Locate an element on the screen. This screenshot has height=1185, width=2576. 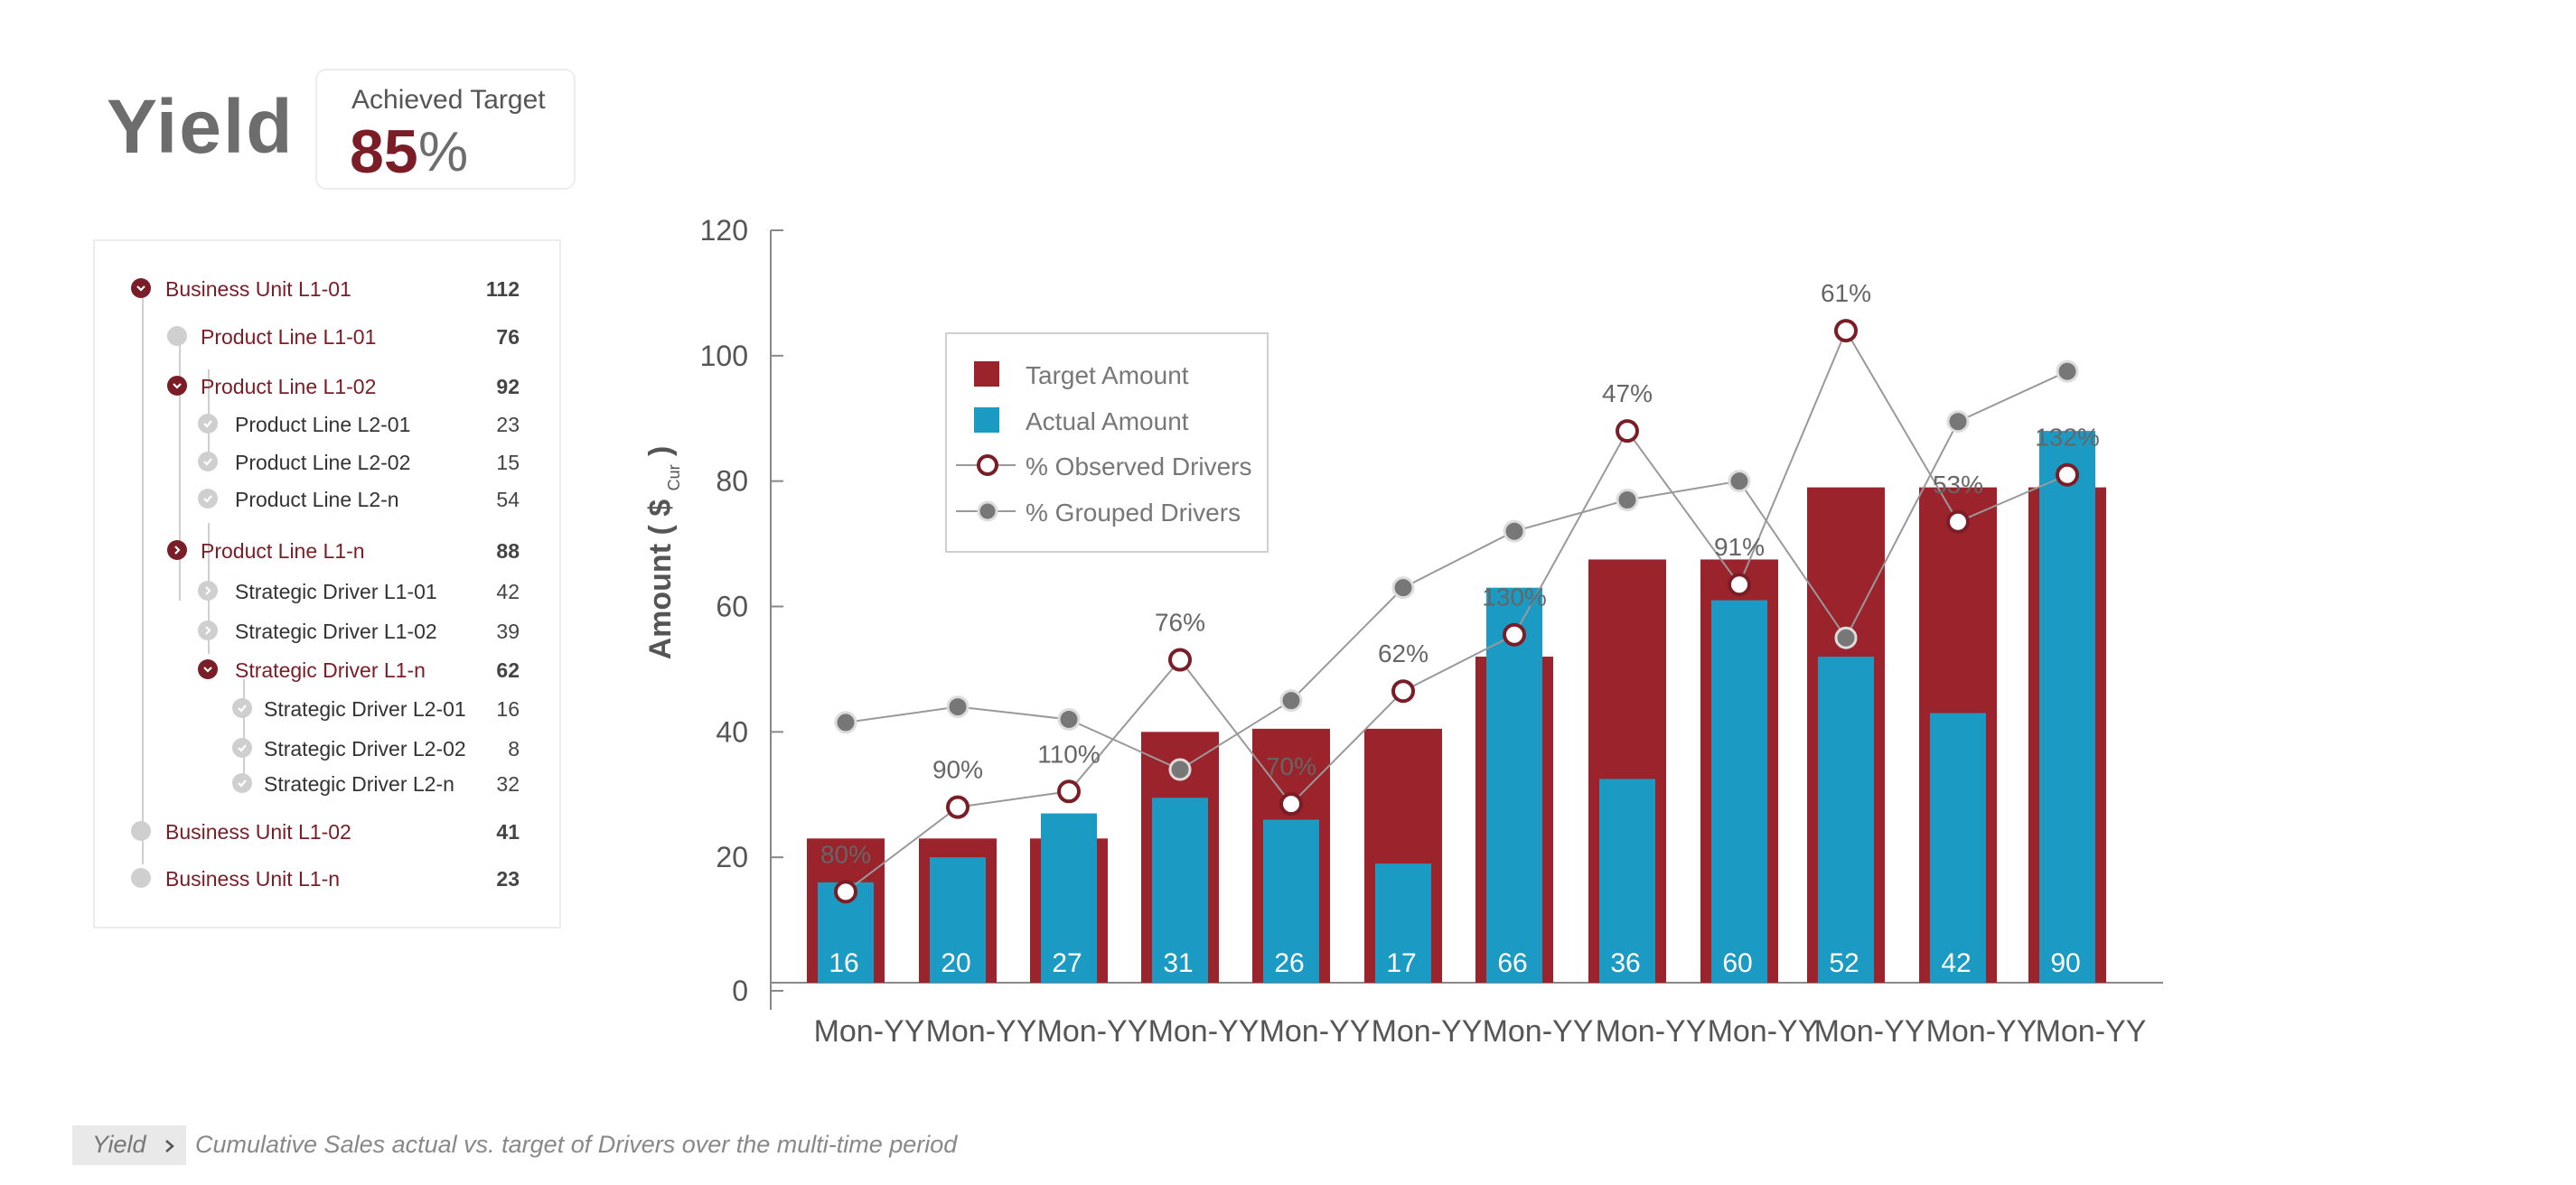
tree-item-count: 39 is located at coordinates (508, 631).